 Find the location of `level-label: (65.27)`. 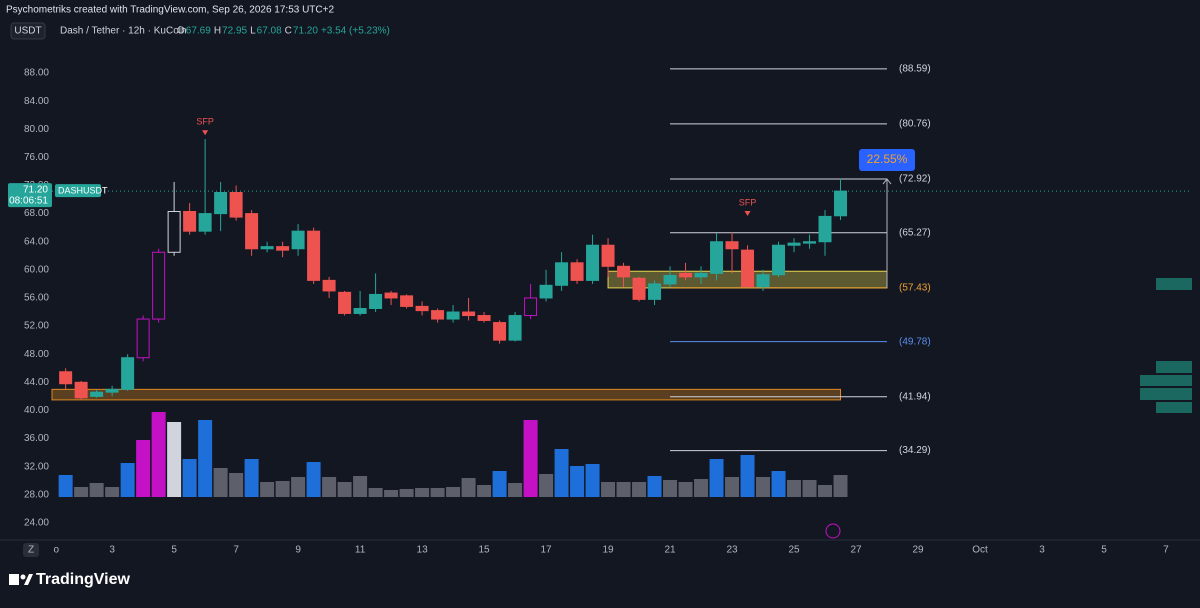

level-label: (65.27) is located at coordinates (915, 232).